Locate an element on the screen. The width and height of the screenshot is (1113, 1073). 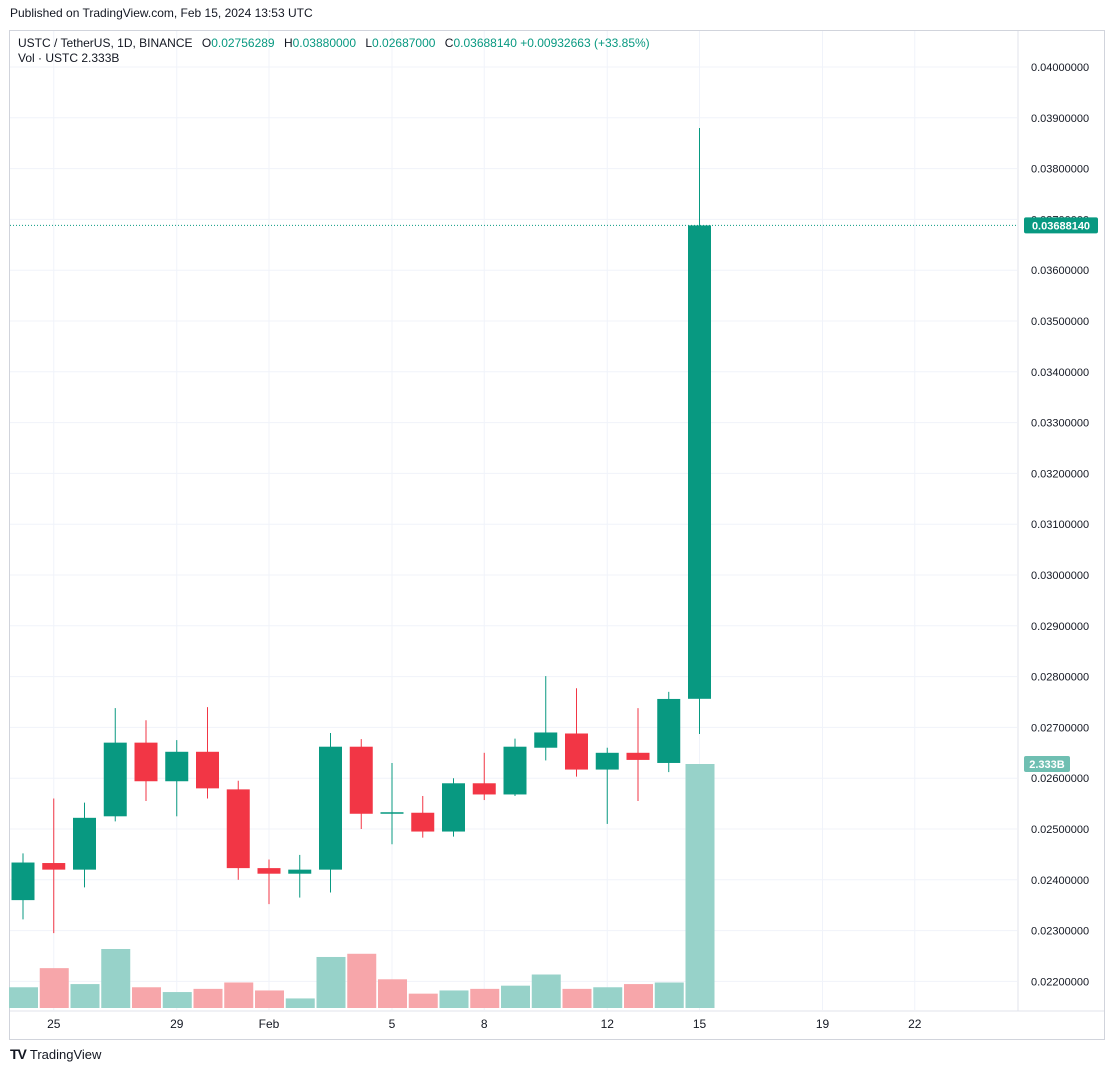
legend-open-label: O is located at coordinates (206, 43).